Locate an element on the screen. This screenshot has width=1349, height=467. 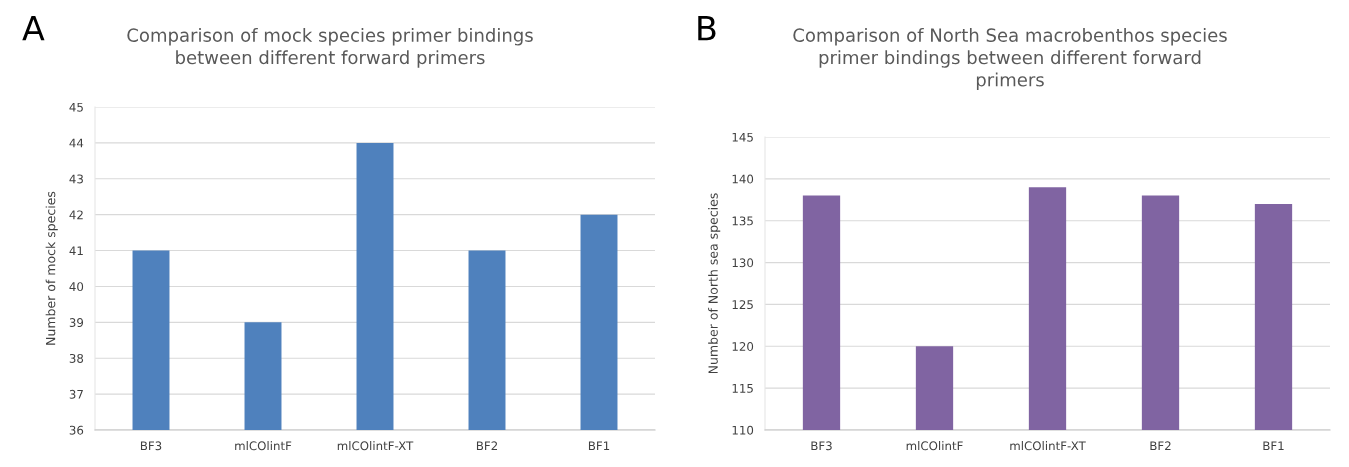
y-tick-label: 43 is located at coordinates (76, 179).